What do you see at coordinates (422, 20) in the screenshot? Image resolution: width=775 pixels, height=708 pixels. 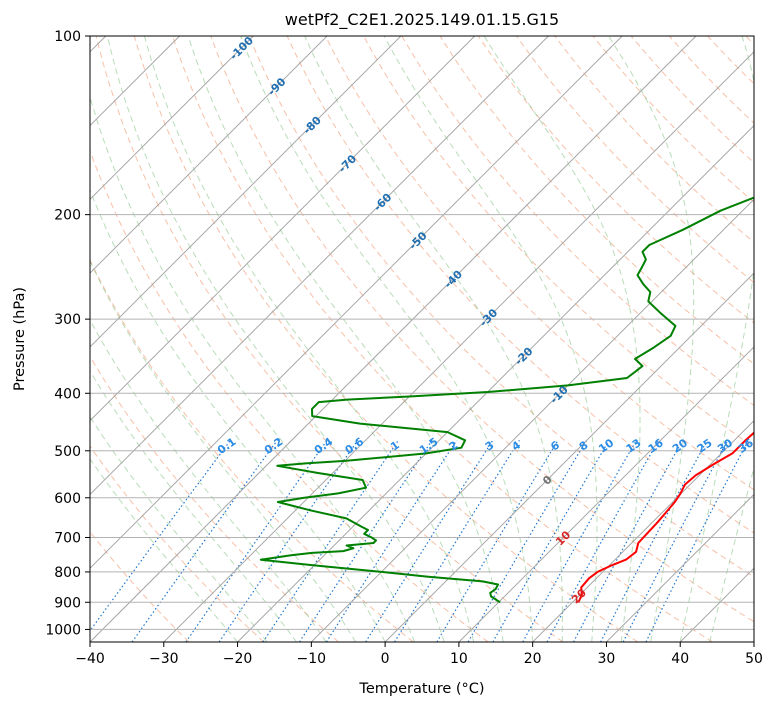 I see `chart-title: wetPf2_C2E1.2025.149.01.15.G15` at bounding box center [422, 20].